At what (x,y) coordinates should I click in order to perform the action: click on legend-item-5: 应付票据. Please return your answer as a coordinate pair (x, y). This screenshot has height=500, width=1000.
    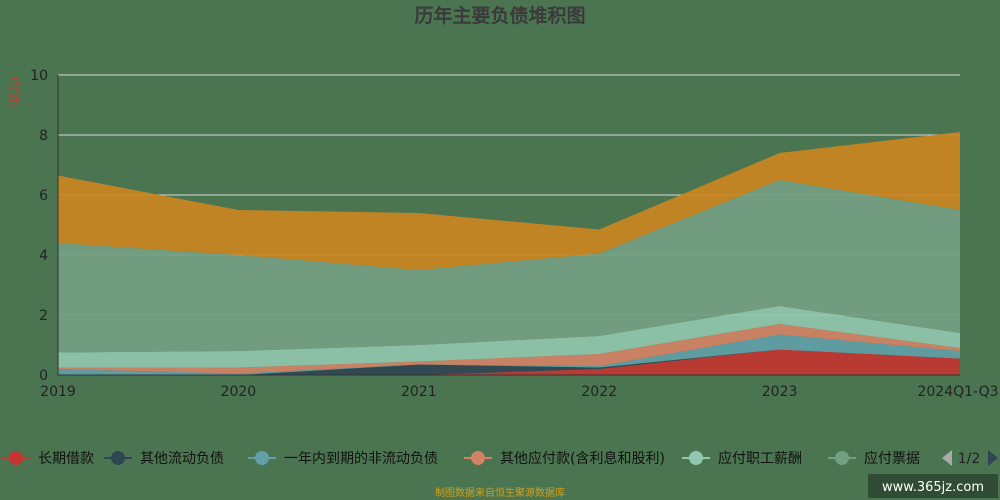
    Looking at the image, I should click on (874, 458).